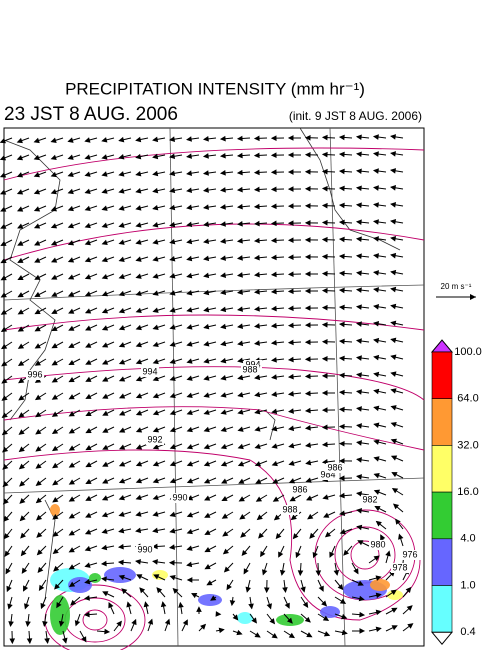  What do you see at coordinates (34, 374) in the screenshot?
I see `isobar-label: 996` at bounding box center [34, 374].